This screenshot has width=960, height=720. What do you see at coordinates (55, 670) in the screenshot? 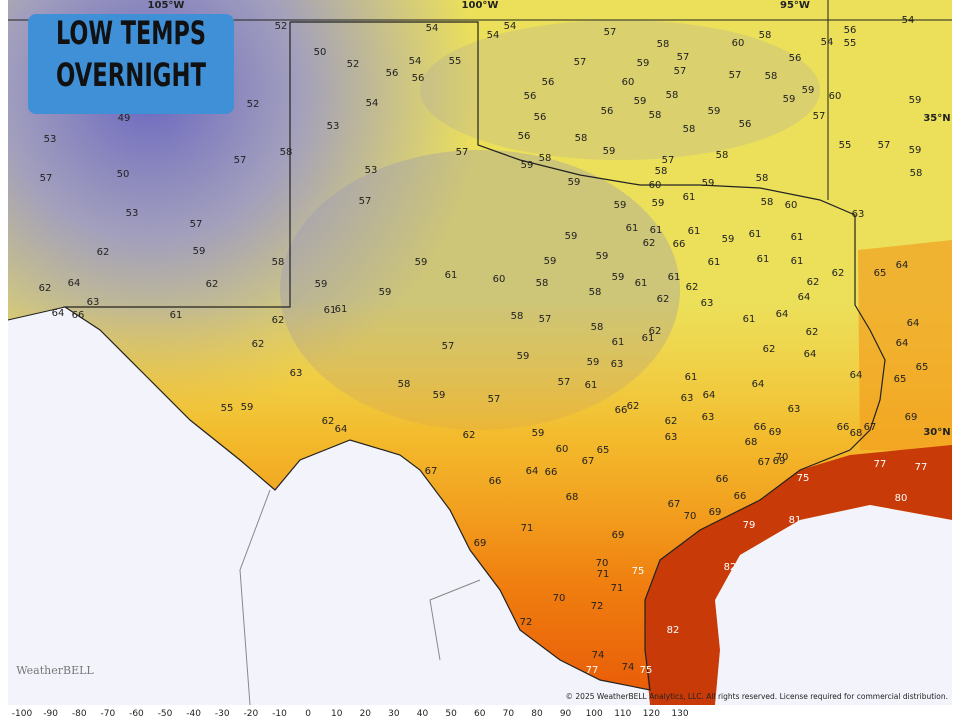
I see `logo: WeatherBELL` at bounding box center [55, 670].